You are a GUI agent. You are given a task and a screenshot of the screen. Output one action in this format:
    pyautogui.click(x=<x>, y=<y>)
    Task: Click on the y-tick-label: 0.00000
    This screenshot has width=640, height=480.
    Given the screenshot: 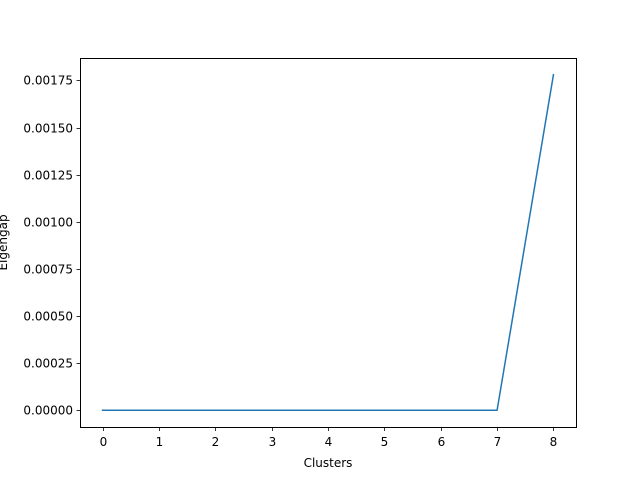 What is the action you would take?
    pyautogui.click(x=48, y=411)
    